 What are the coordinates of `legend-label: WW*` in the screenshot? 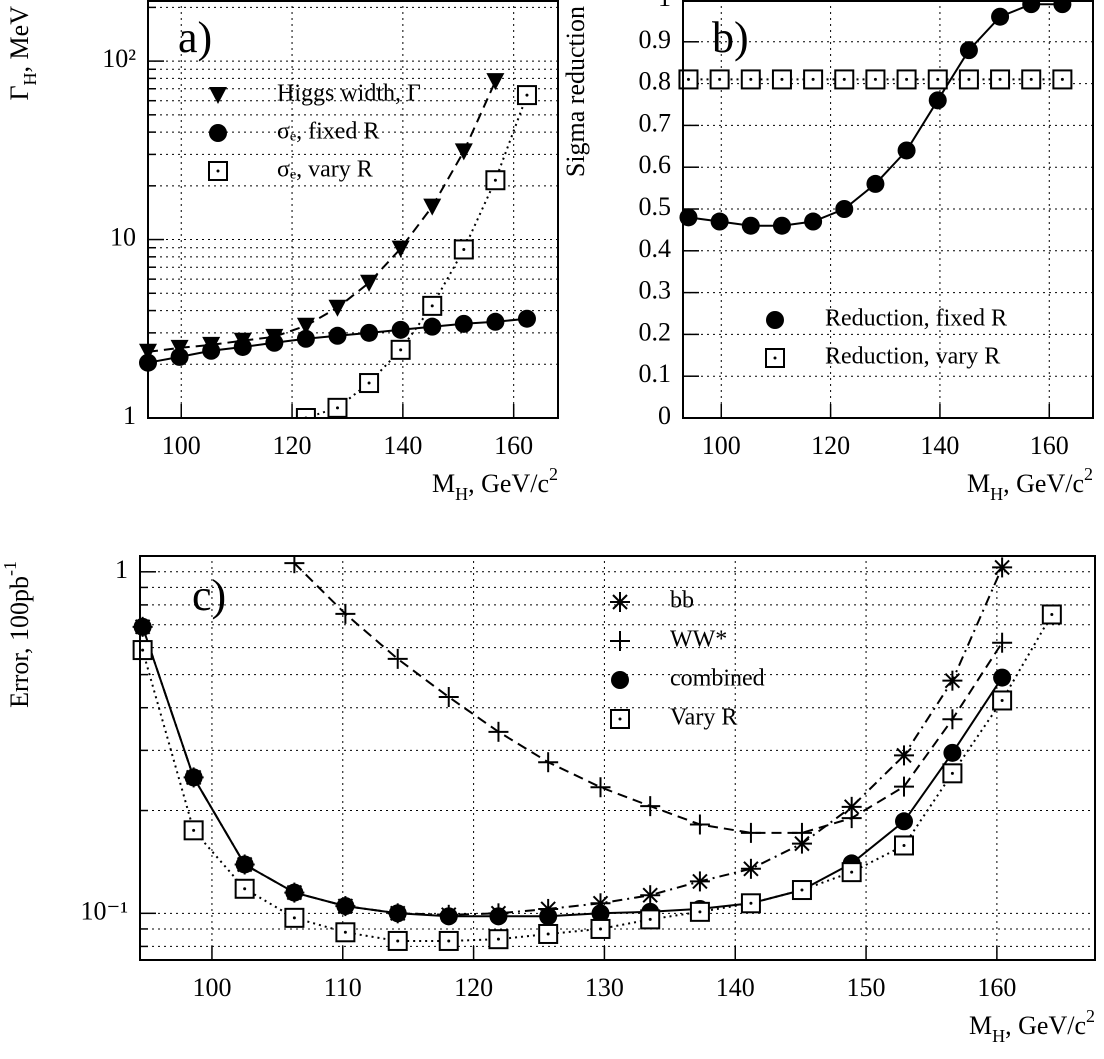 It's located at (698, 640).